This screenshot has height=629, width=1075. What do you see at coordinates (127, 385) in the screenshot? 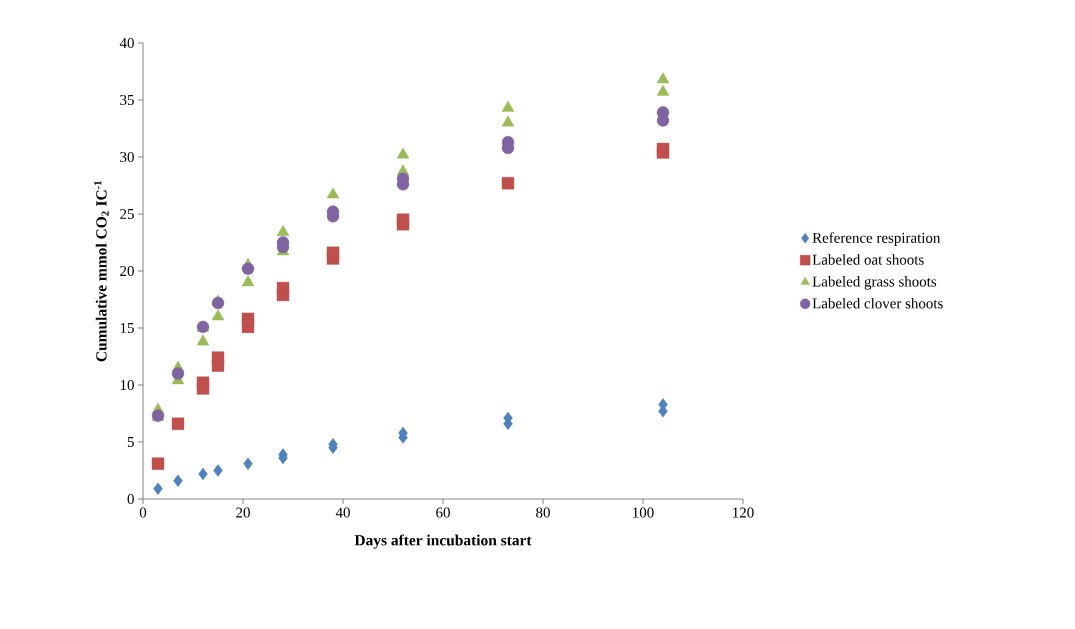
I see `y-tick-label: 10` at bounding box center [127, 385].